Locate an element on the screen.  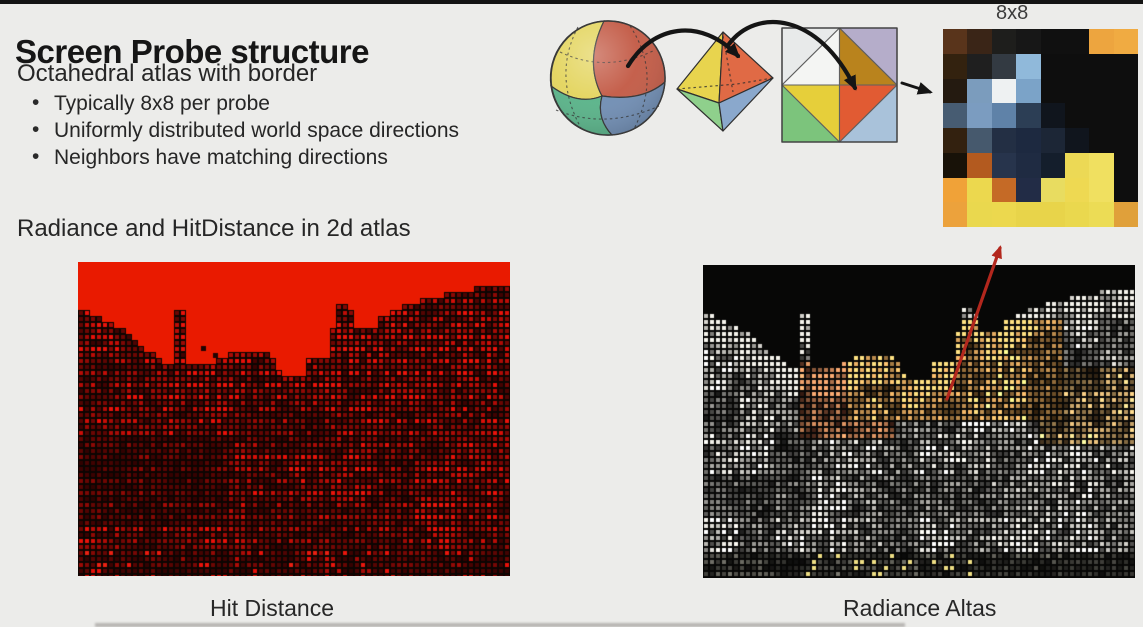
sphere-illustration is located at coordinates (607, 78).